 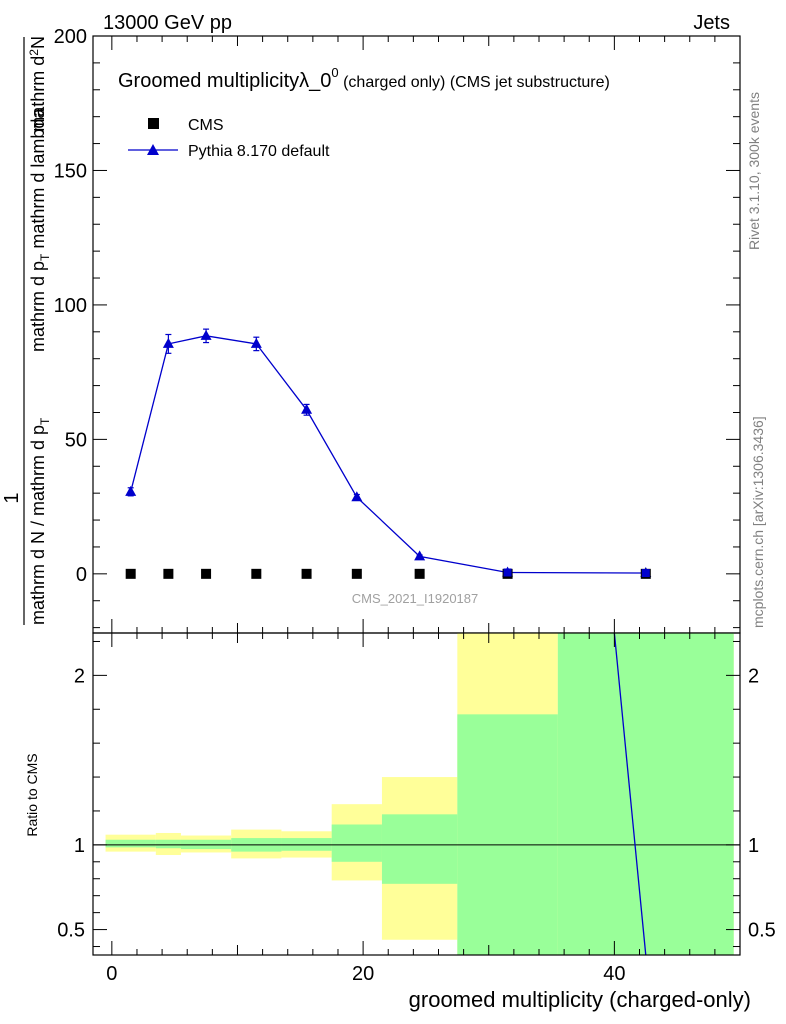 What do you see at coordinates (415, 598) in the screenshot?
I see `watermark: CMS_2021_I1920187` at bounding box center [415, 598].